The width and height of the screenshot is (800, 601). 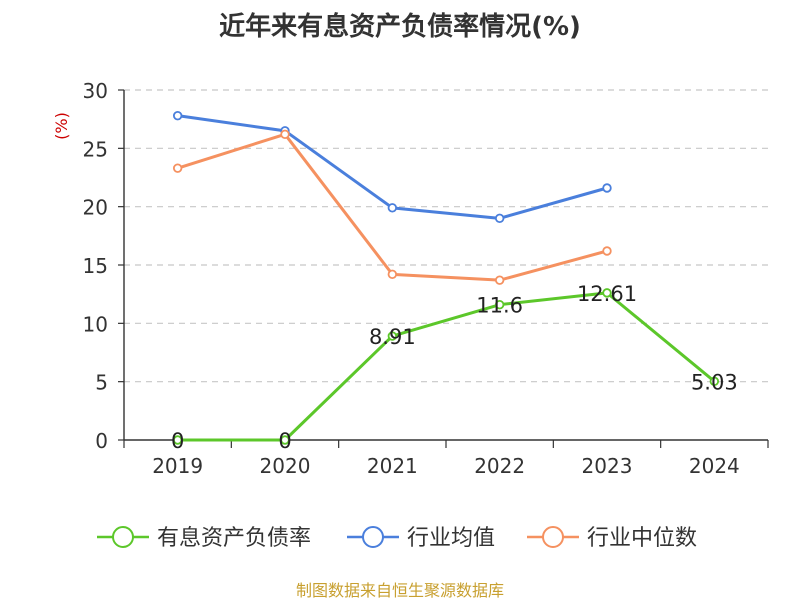 I want to click on y-tick-label: 10, so click(x=95, y=324).